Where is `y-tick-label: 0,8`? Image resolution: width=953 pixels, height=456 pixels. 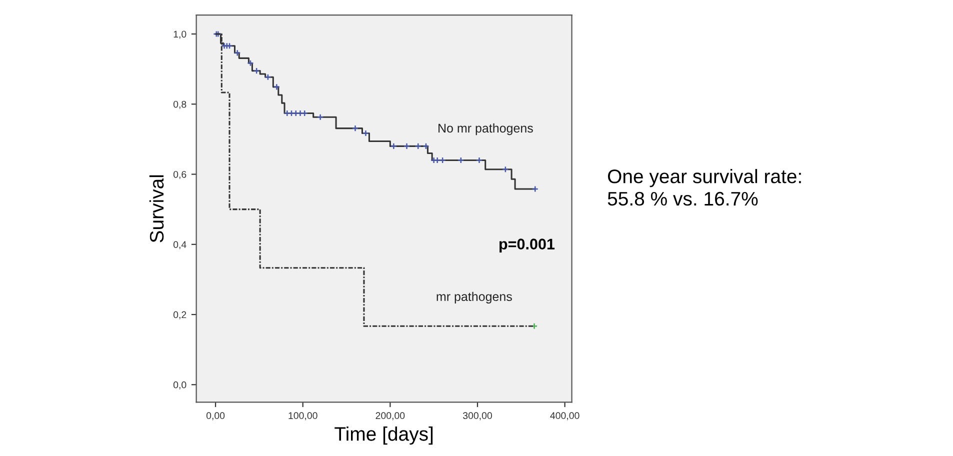
y-tick-label: 0,8 is located at coordinates (179, 104).